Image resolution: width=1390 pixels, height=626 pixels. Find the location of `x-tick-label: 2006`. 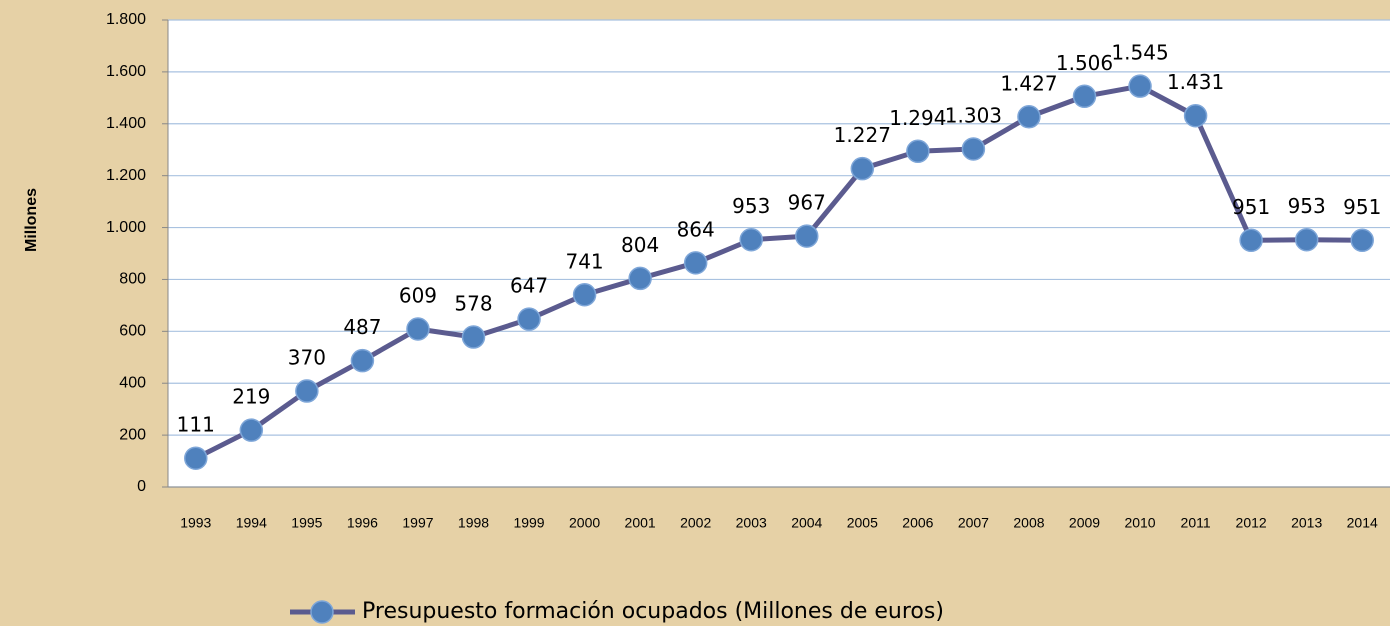

x-tick-label: 2006 is located at coordinates (917, 523).